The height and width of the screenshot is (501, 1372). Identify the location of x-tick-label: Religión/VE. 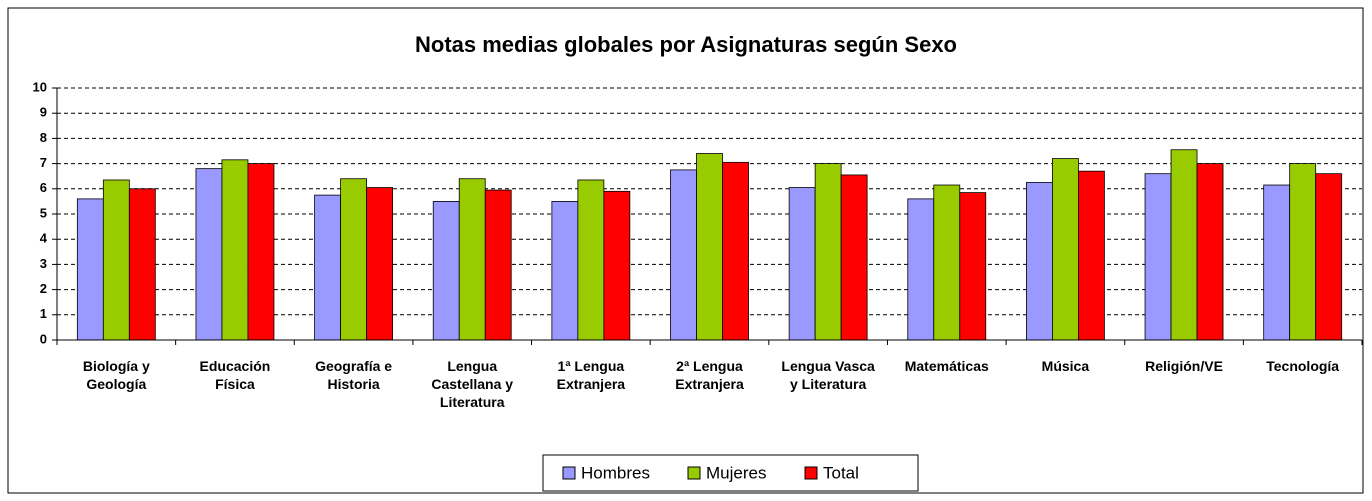
(1184, 366).